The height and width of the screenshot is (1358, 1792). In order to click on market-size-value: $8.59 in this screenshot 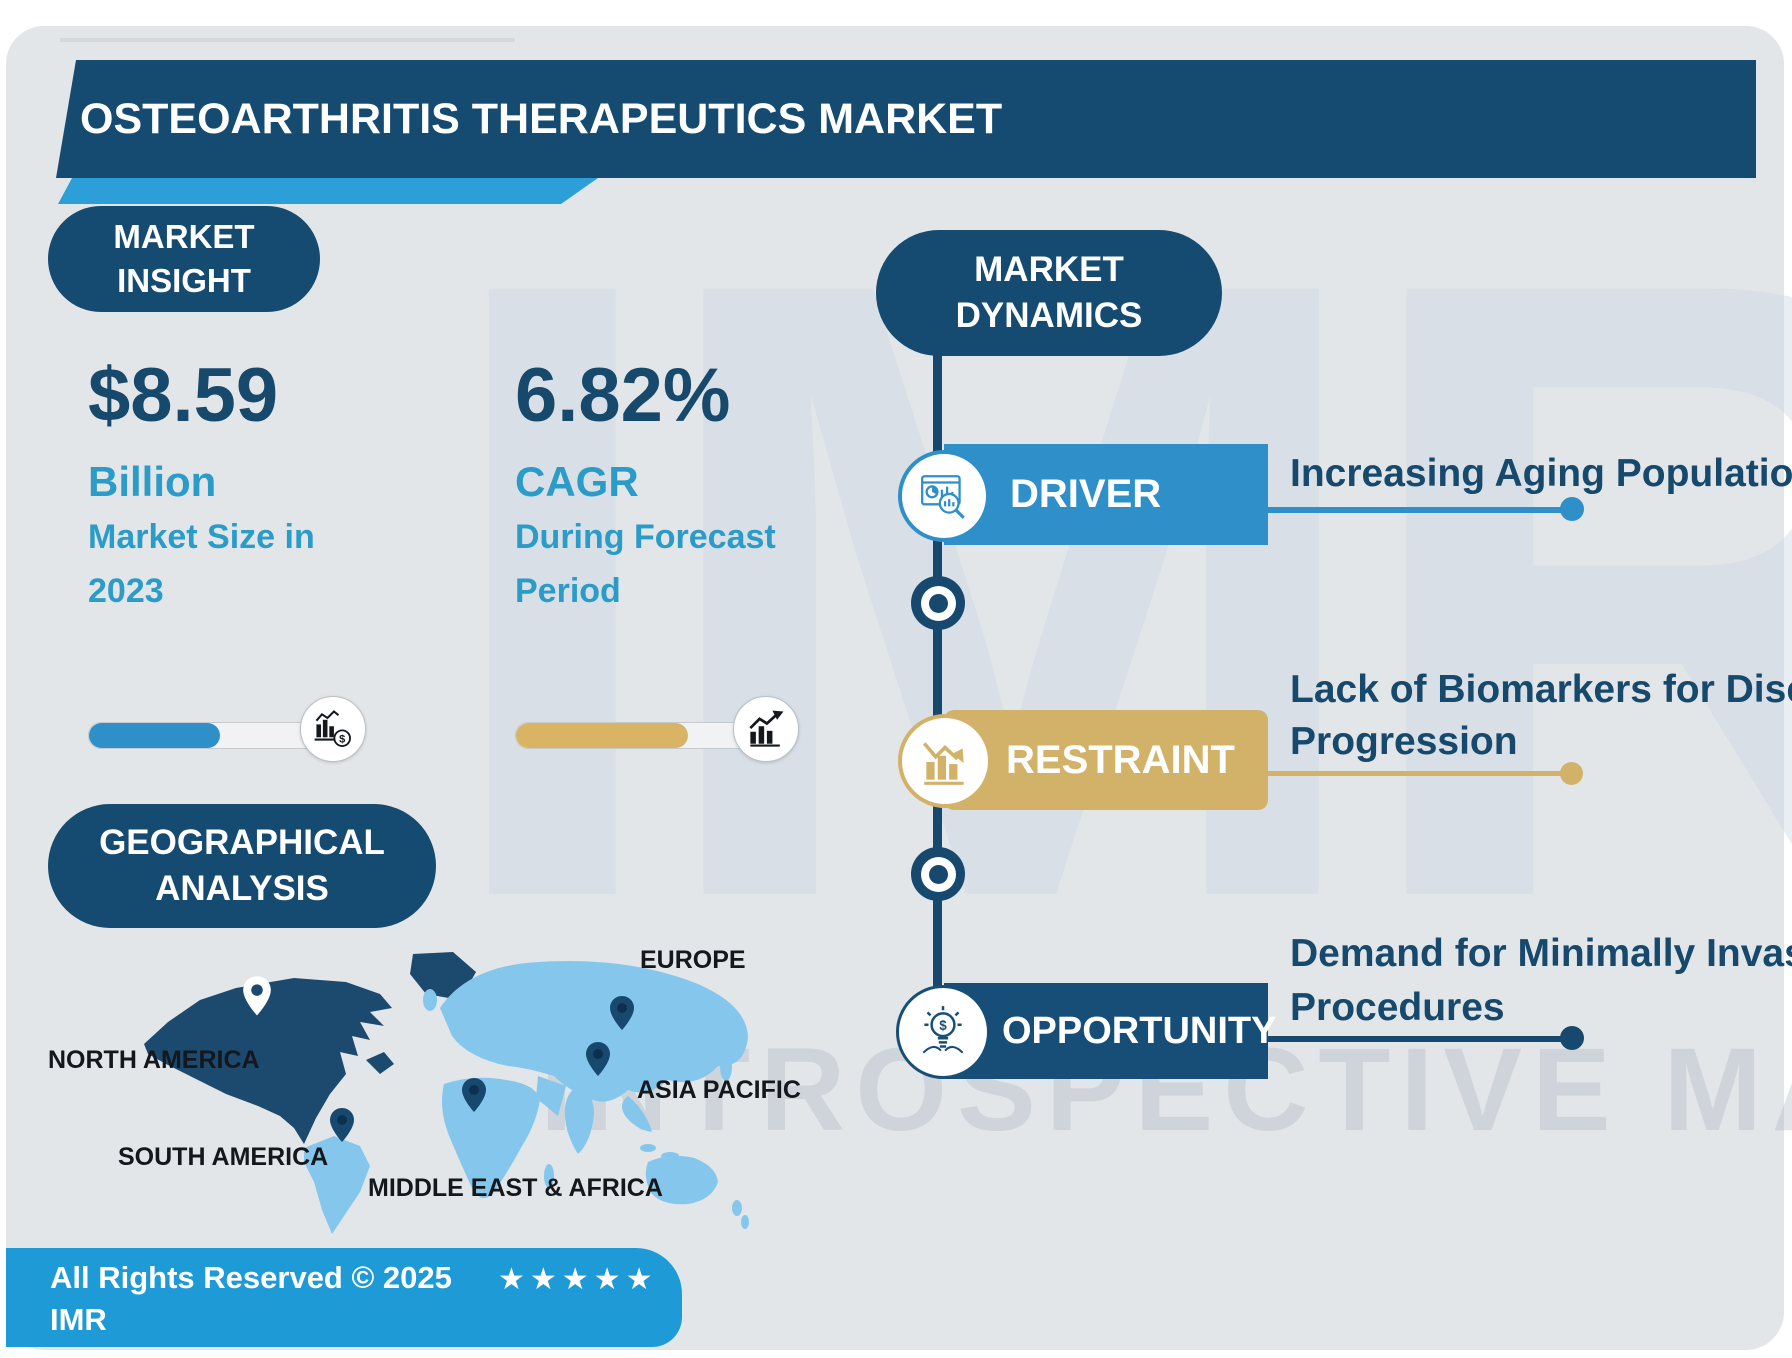, I will do `click(183, 395)`.